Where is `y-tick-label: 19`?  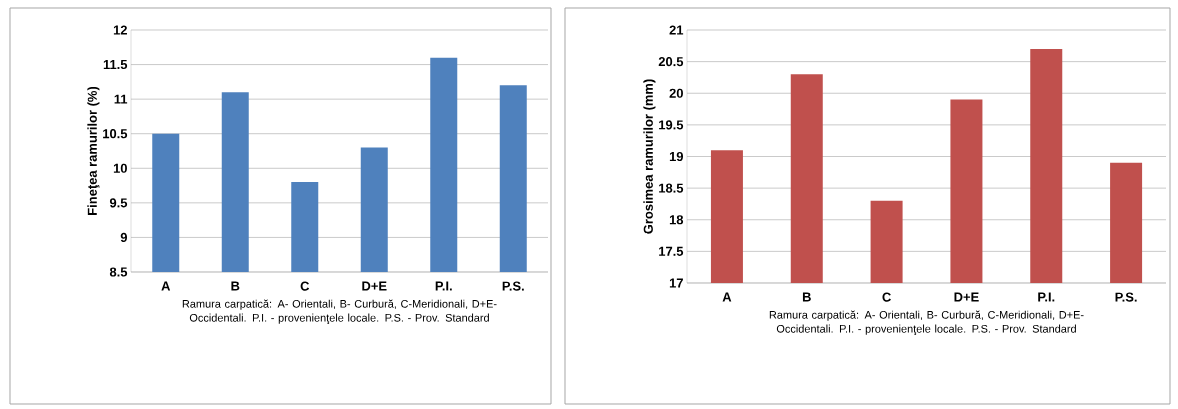
y-tick-label: 19 is located at coordinates (676, 156).